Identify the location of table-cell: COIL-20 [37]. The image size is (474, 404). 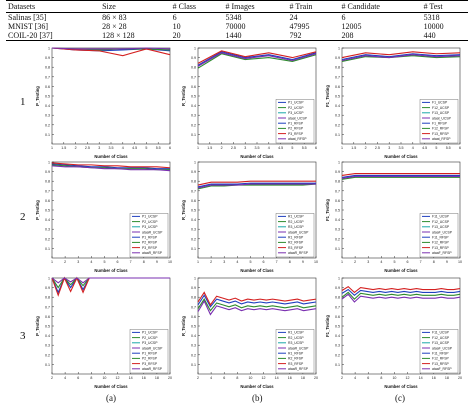
(53, 36).